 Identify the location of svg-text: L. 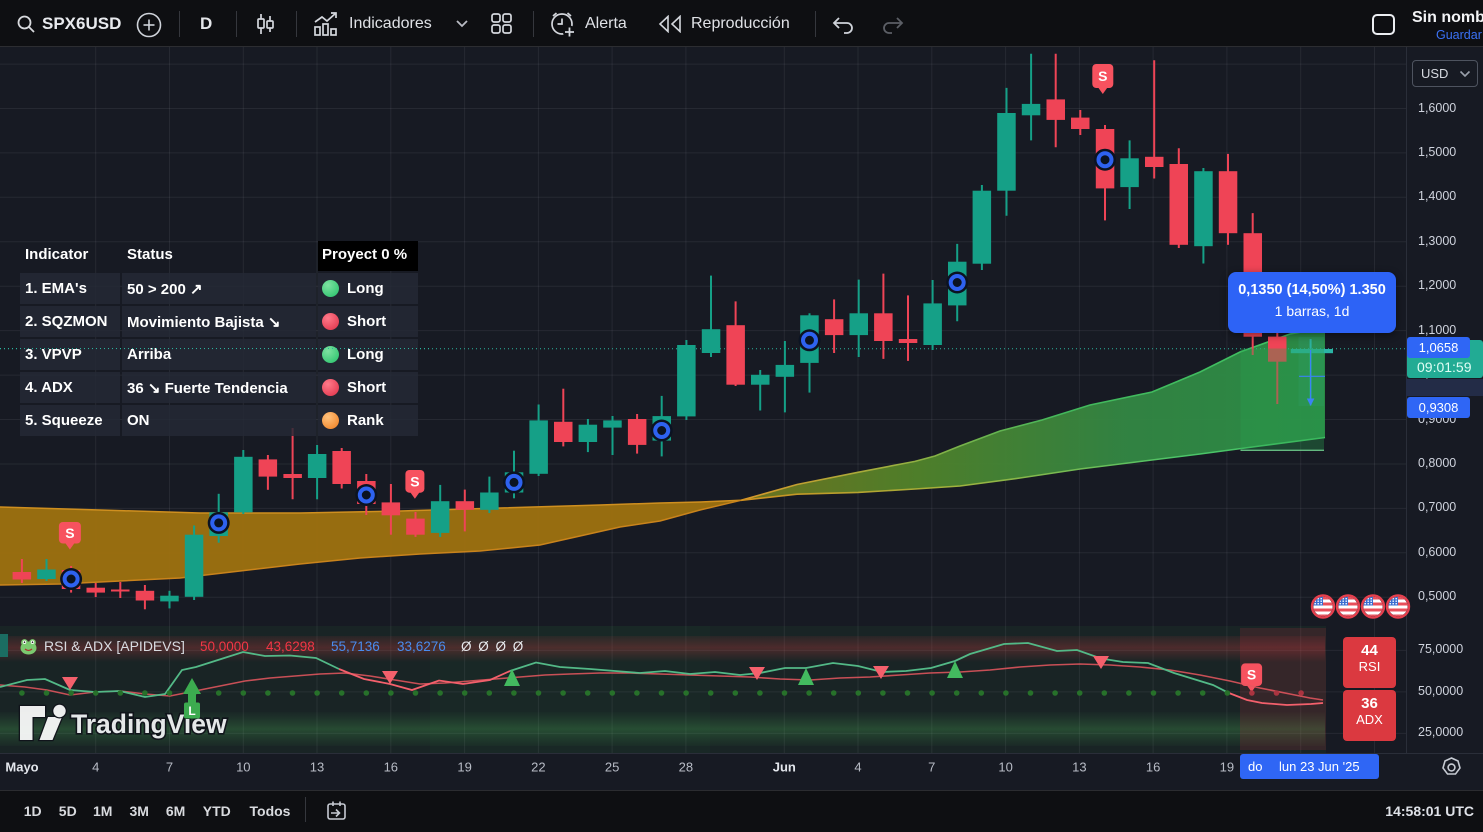
(191, 711).